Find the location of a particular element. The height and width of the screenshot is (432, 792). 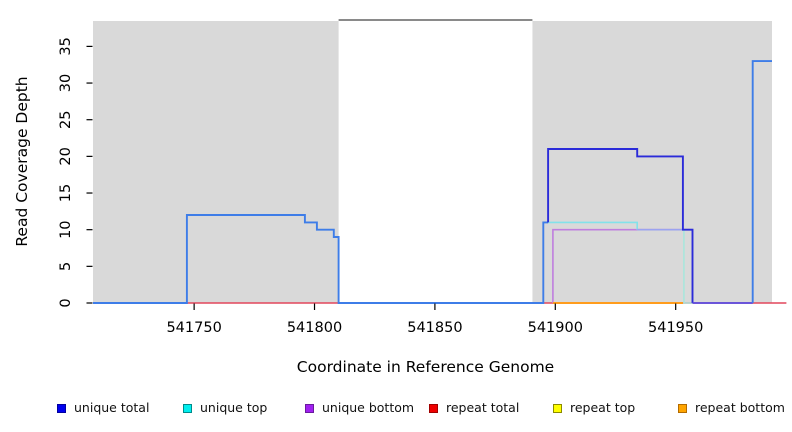

y-tick-label: 15 is located at coordinates (66, 193).